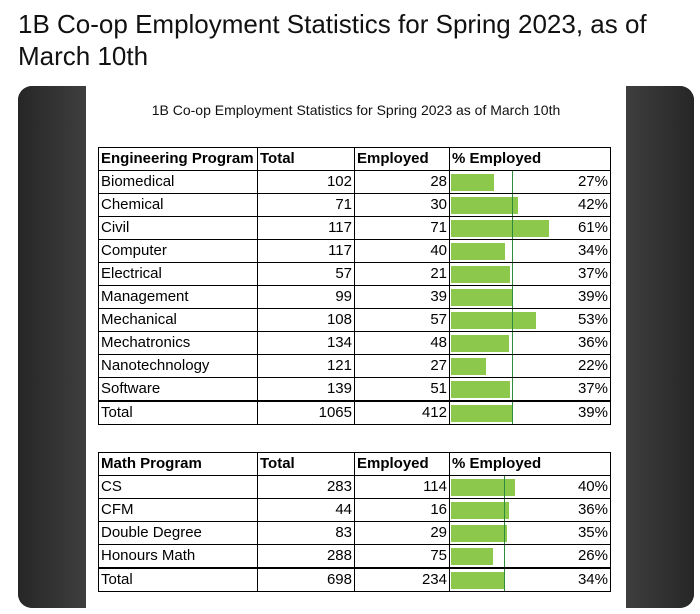  What do you see at coordinates (53, 347) in the screenshot?
I see `frame-shade-left` at bounding box center [53, 347].